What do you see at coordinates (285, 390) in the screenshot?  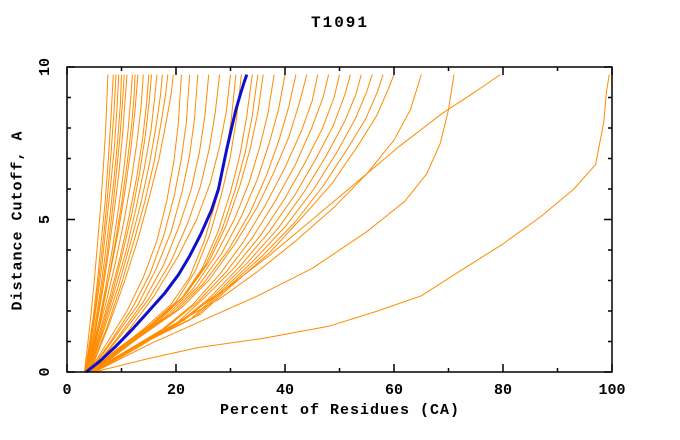 I see `x-tick-label: 40` at bounding box center [285, 390].